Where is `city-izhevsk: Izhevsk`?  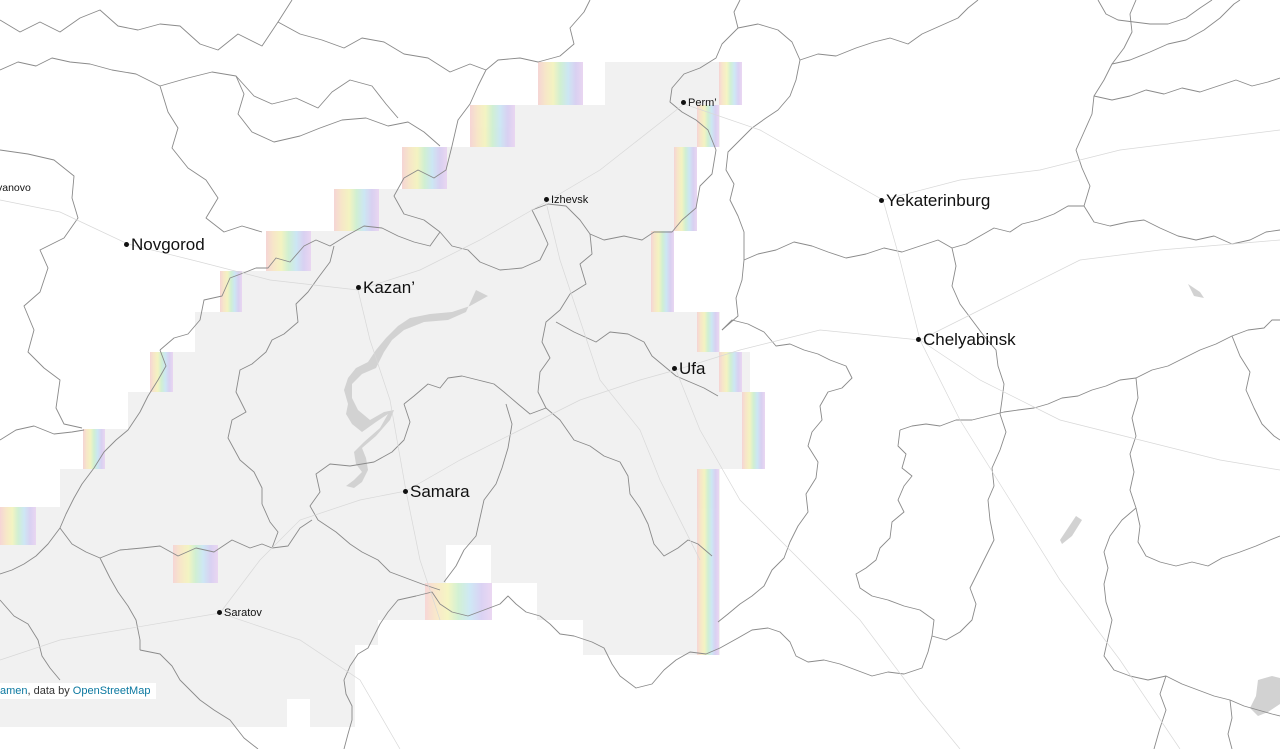
city-izhevsk: Izhevsk is located at coordinates (566, 200).